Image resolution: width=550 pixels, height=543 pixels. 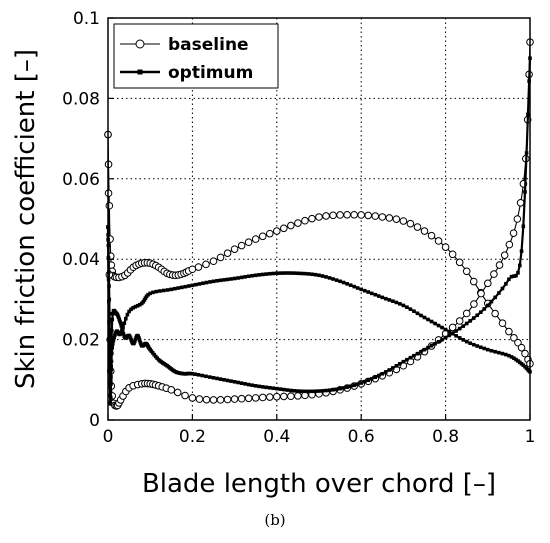 I want to click on legend-marker-baseline, so click(x=140, y=44).